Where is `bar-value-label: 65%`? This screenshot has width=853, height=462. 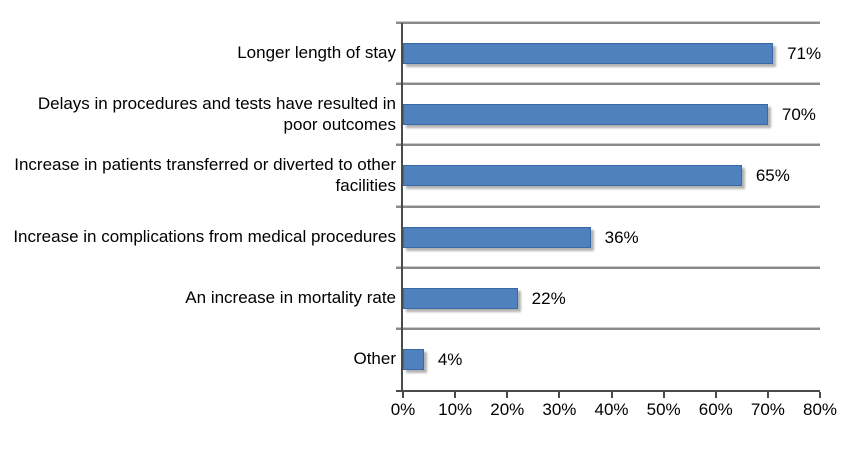 bar-value-label: 65% is located at coordinates (772, 176).